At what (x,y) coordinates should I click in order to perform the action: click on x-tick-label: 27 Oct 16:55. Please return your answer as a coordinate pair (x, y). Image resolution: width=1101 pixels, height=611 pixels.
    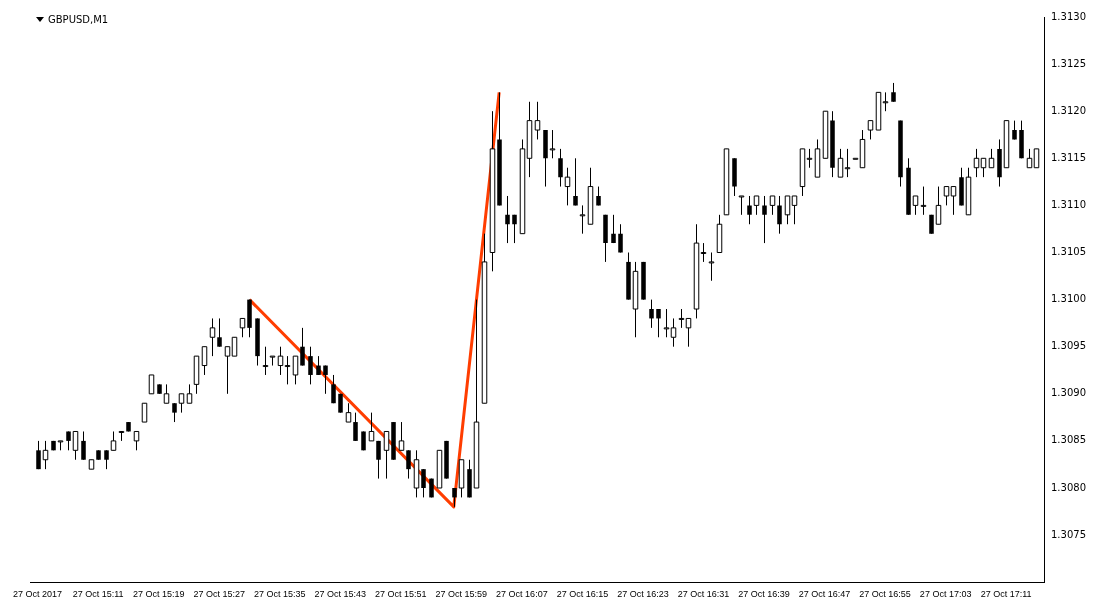
    Looking at the image, I should click on (885, 594).